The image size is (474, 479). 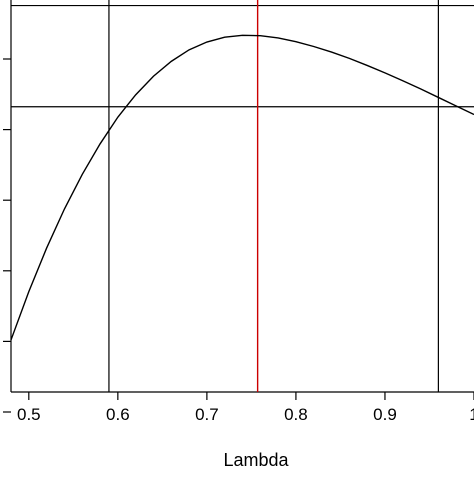 I want to click on x-tick-label: 0.5, so click(x=29, y=414).